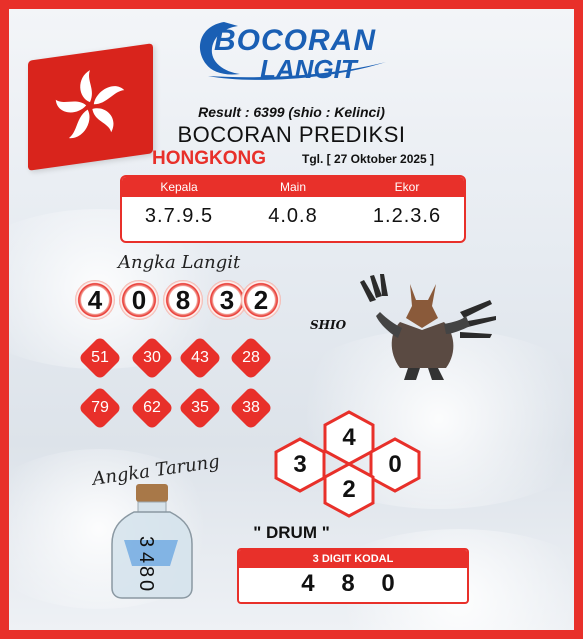 This screenshot has width=583, height=639. Describe the element at coordinates (179, 216) in the screenshot. I see `value-kepala: 3.7.9.5` at that location.